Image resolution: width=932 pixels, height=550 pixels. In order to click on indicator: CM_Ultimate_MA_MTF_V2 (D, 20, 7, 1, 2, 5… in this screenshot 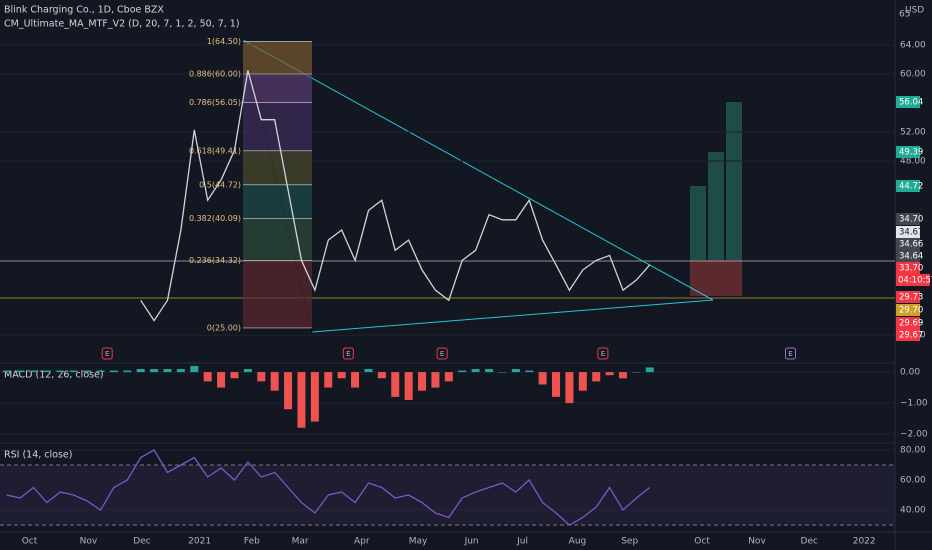, I will do `click(122, 24)`.